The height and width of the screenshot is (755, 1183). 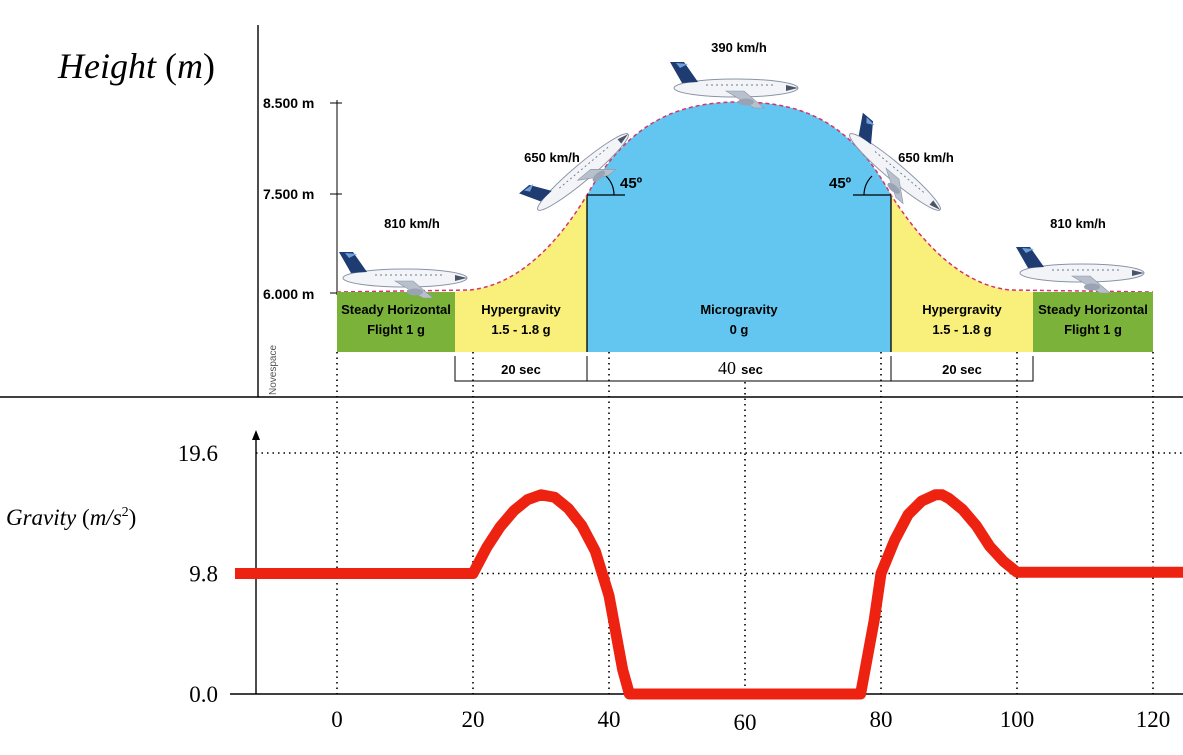 What do you see at coordinates (125, 512) in the screenshot?
I see `gravity-axis-unit-exponent: 2` at bounding box center [125, 512].